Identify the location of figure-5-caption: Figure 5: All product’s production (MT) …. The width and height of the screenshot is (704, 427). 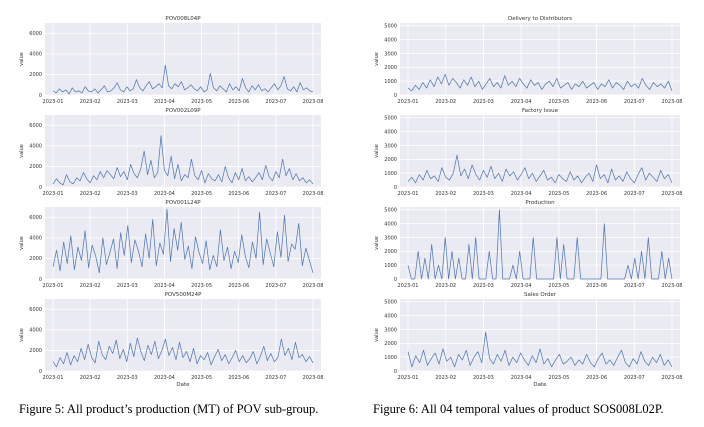
(169, 409).